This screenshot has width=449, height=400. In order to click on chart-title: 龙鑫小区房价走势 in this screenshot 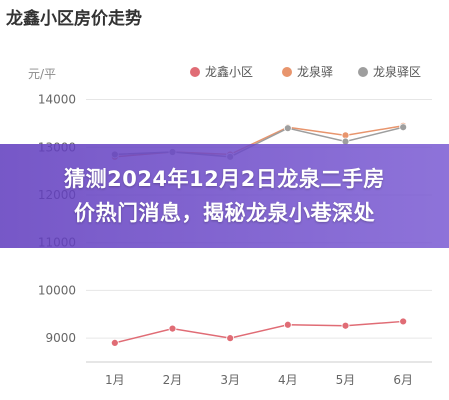, I will do `click(73, 18)`.